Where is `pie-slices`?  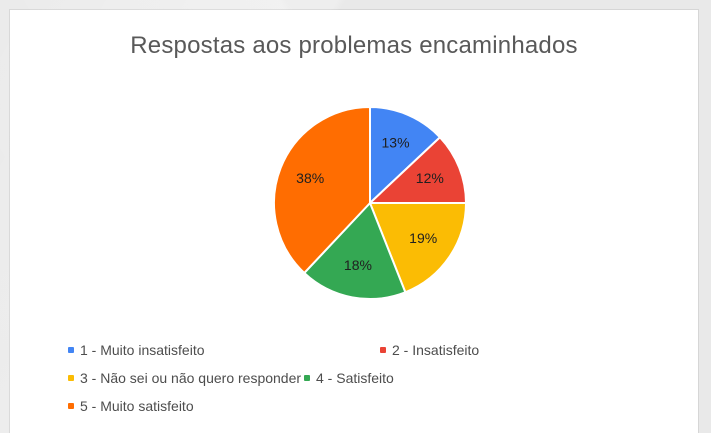
pie-slices is located at coordinates (370, 202).